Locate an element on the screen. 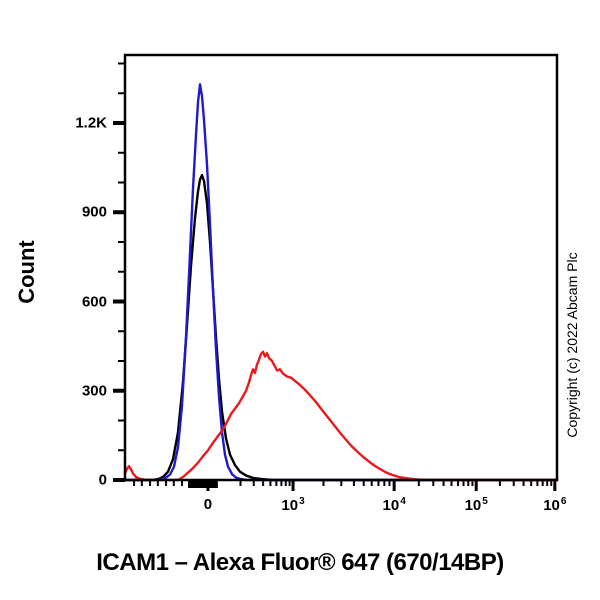  x-tick-label-0: 0 is located at coordinates (208, 504).